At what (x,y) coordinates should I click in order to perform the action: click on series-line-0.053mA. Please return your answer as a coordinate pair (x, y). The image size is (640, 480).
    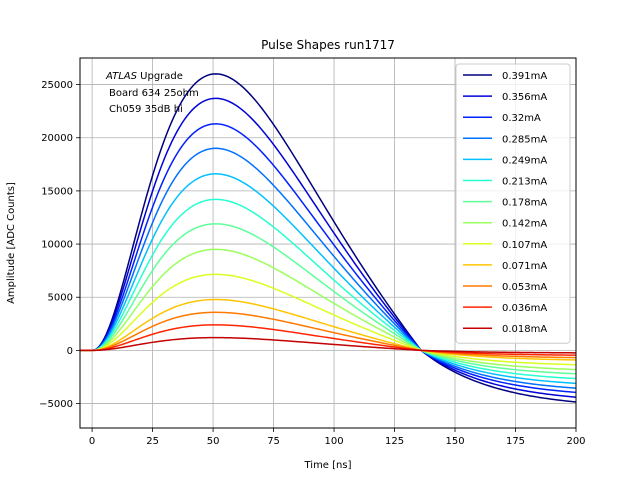
    Looking at the image, I should click on (328, 335).